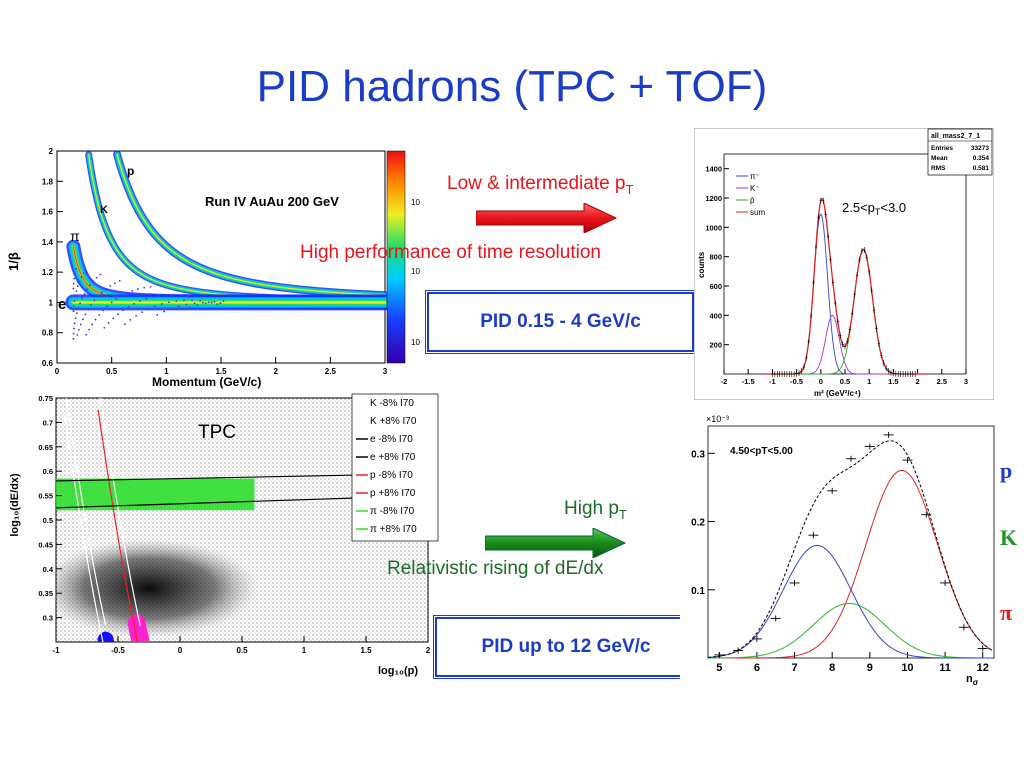 This screenshot has height=768, width=1024. Describe the element at coordinates (869, 381) in the screenshot. I see `m2-x-tick-label: 1` at that location.